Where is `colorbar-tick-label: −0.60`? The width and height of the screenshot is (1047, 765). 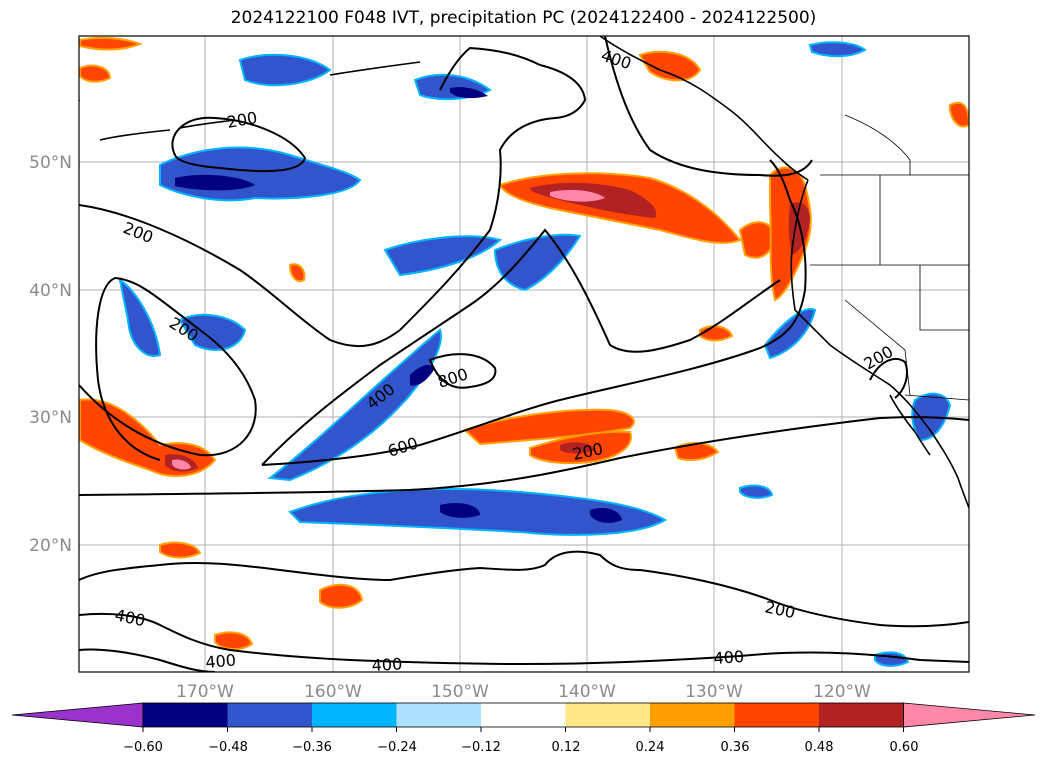 colorbar-tick-label: −0.60 is located at coordinates (143, 747).